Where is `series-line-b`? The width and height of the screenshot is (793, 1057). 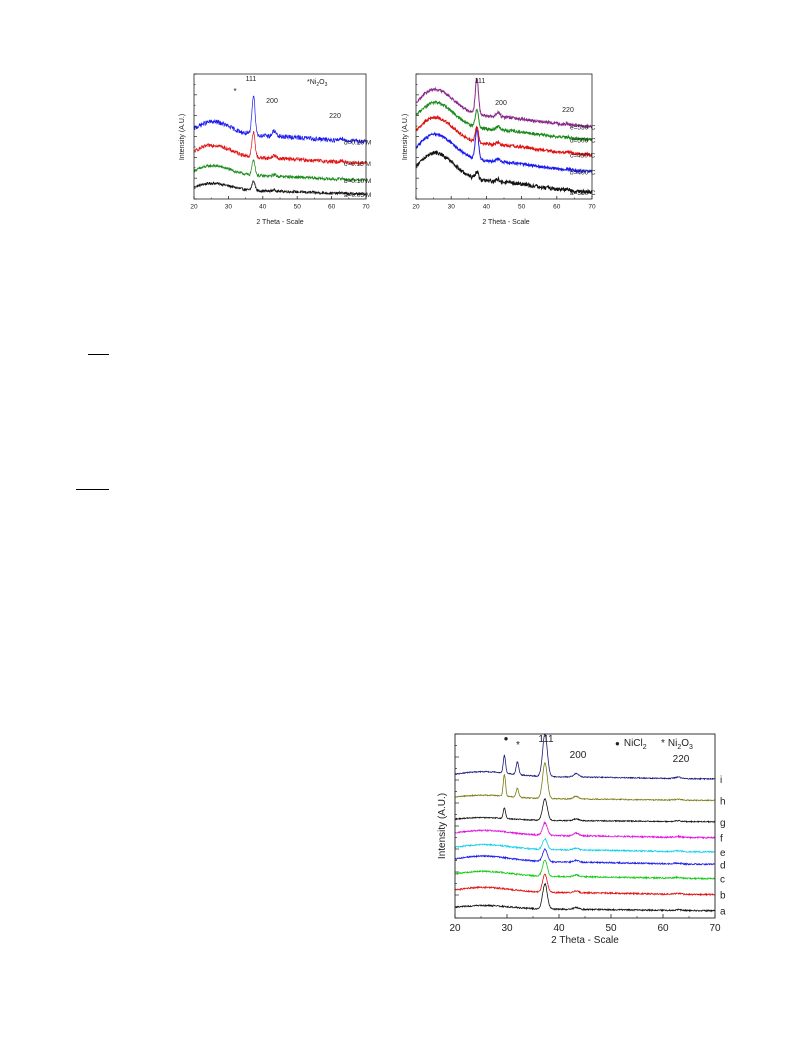 series-line-b is located at coordinates (585, 885).